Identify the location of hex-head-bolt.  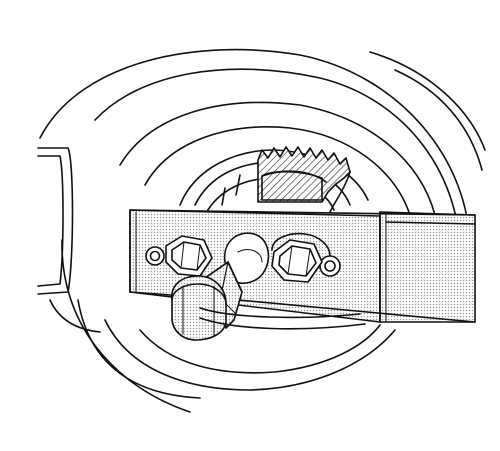
(207, 301).